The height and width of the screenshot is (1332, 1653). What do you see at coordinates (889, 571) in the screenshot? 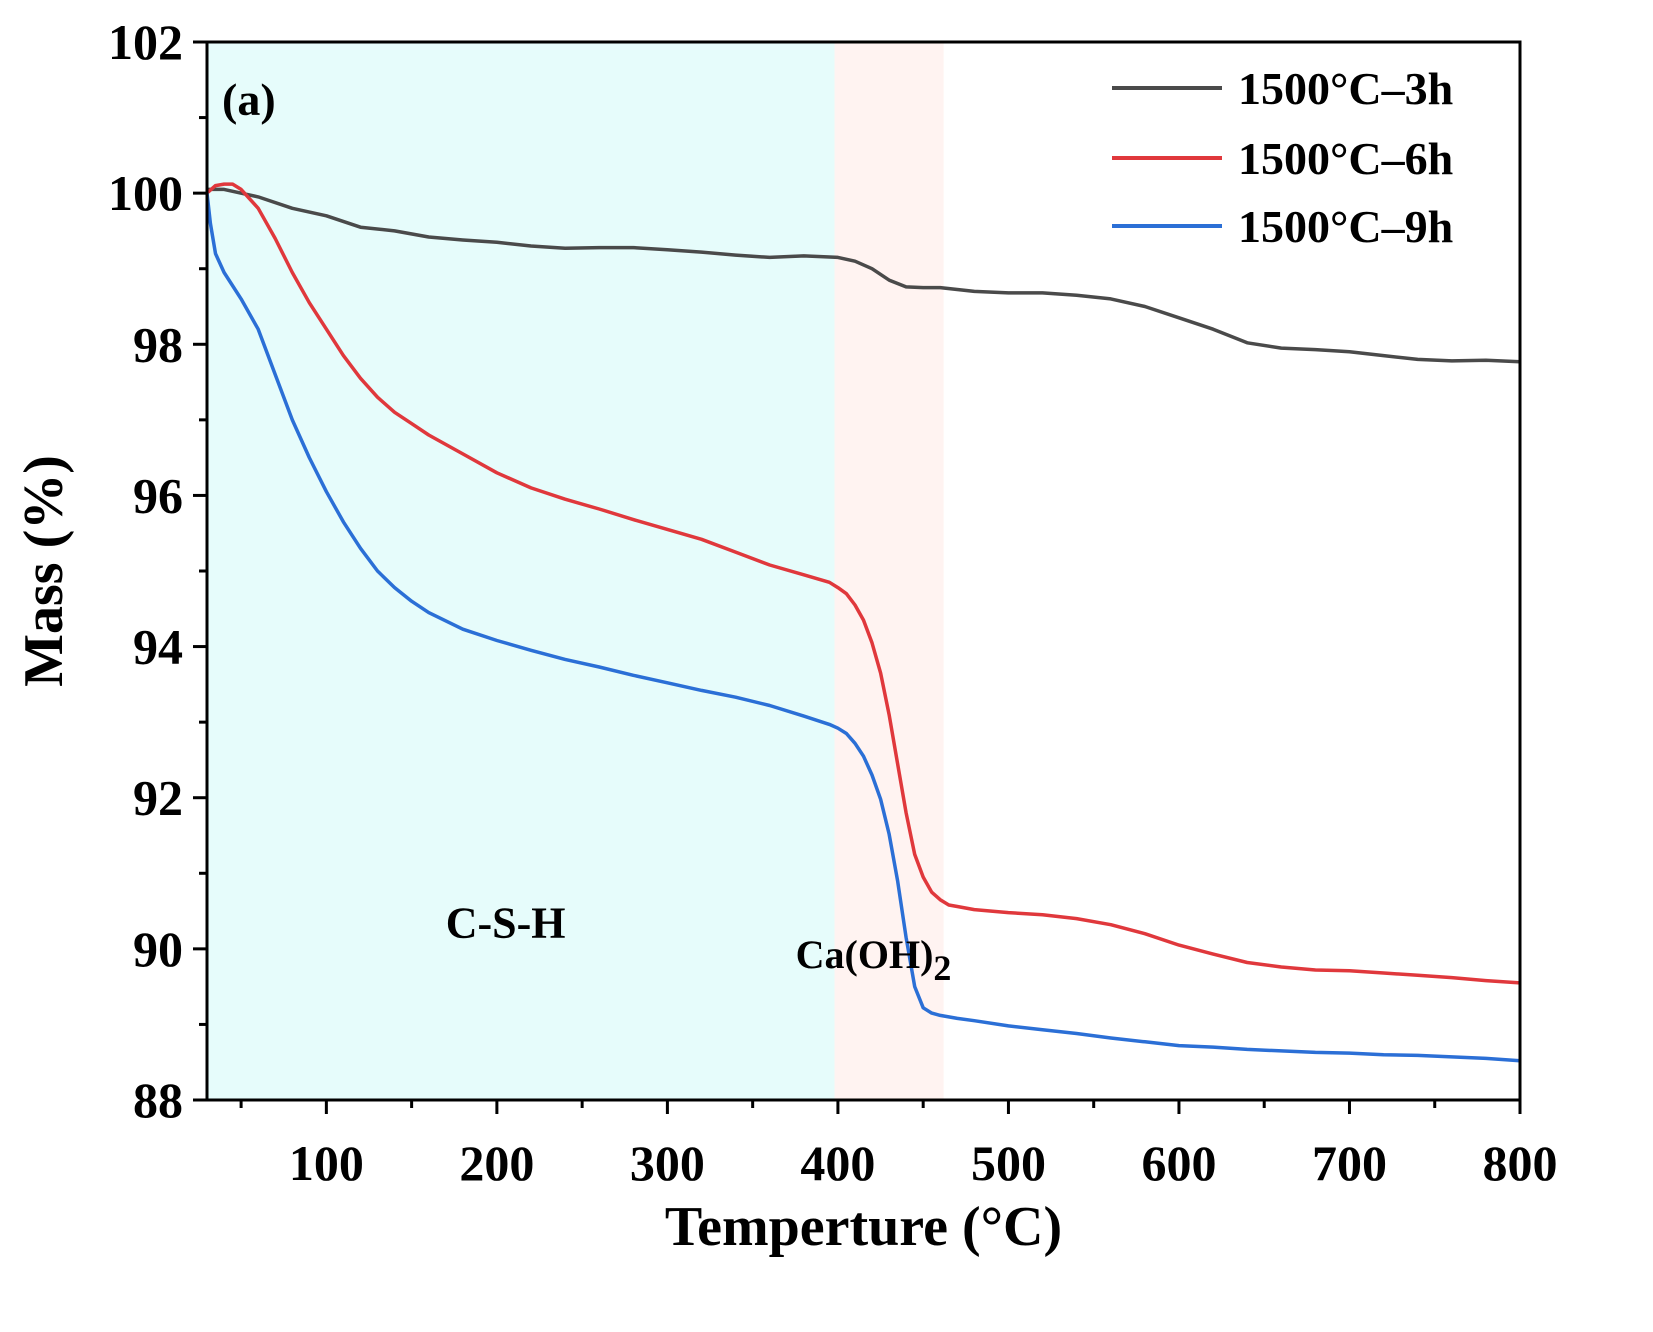
I see `region-caoh2` at bounding box center [889, 571].